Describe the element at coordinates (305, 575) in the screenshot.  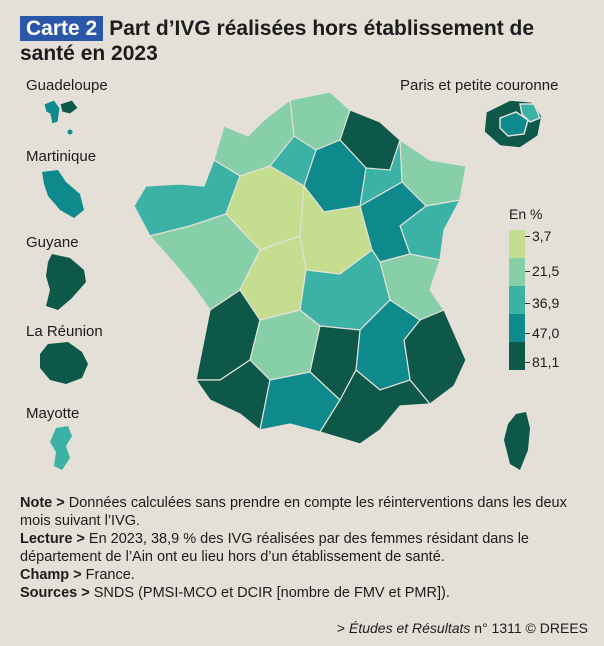
I see `champ-line: Champ > France.` at that location.